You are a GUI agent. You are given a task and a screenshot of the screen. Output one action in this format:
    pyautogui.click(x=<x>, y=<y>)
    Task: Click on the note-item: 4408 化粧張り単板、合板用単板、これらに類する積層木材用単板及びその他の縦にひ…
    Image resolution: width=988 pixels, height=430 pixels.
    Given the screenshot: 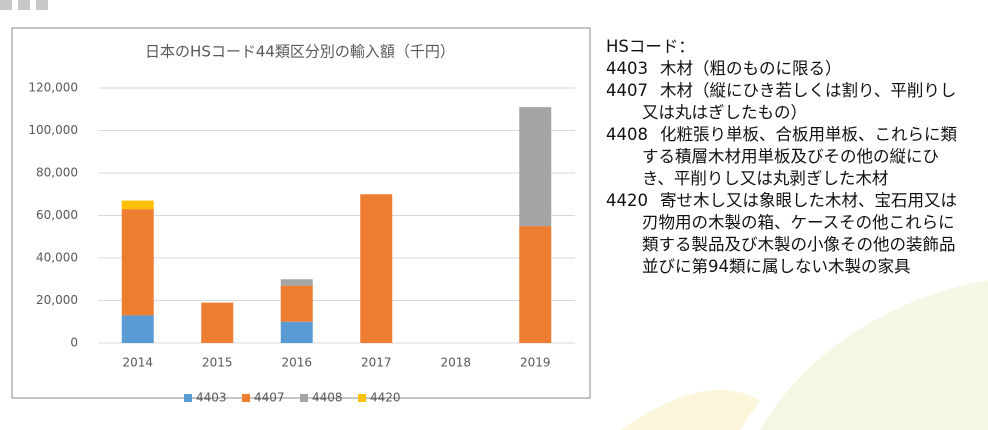 What is the action you would take?
    pyautogui.click(x=787, y=157)
    